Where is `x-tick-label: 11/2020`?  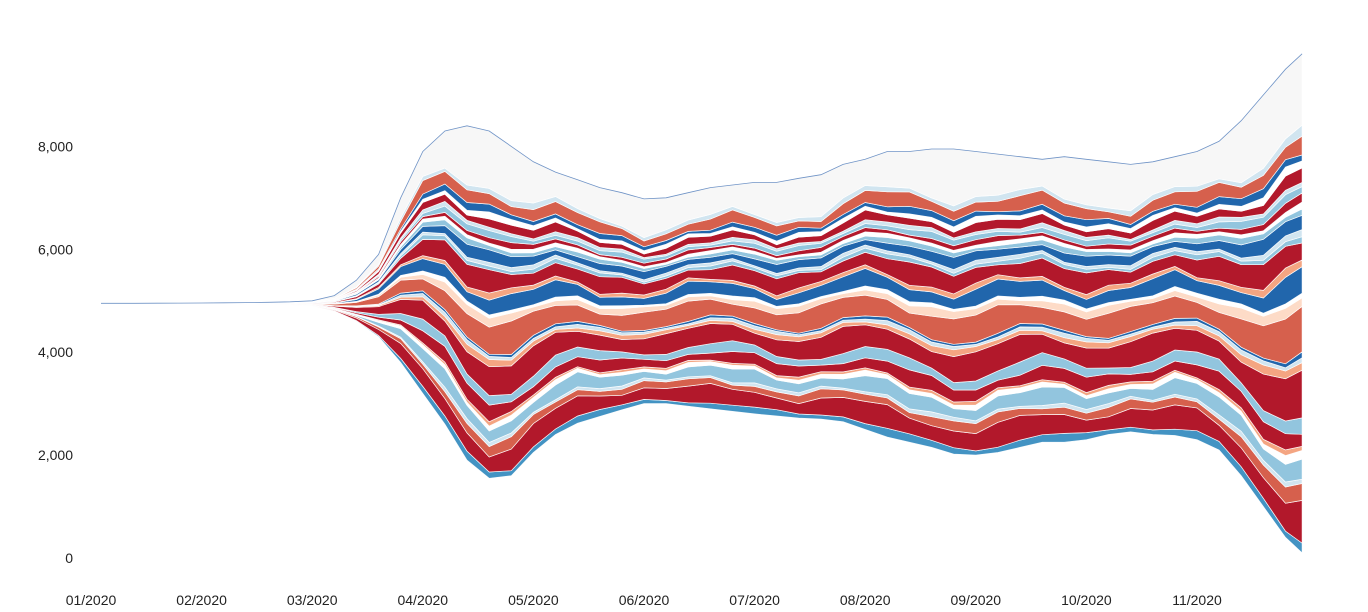 x-tick-label: 11/2020 is located at coordinates (1197, 600).